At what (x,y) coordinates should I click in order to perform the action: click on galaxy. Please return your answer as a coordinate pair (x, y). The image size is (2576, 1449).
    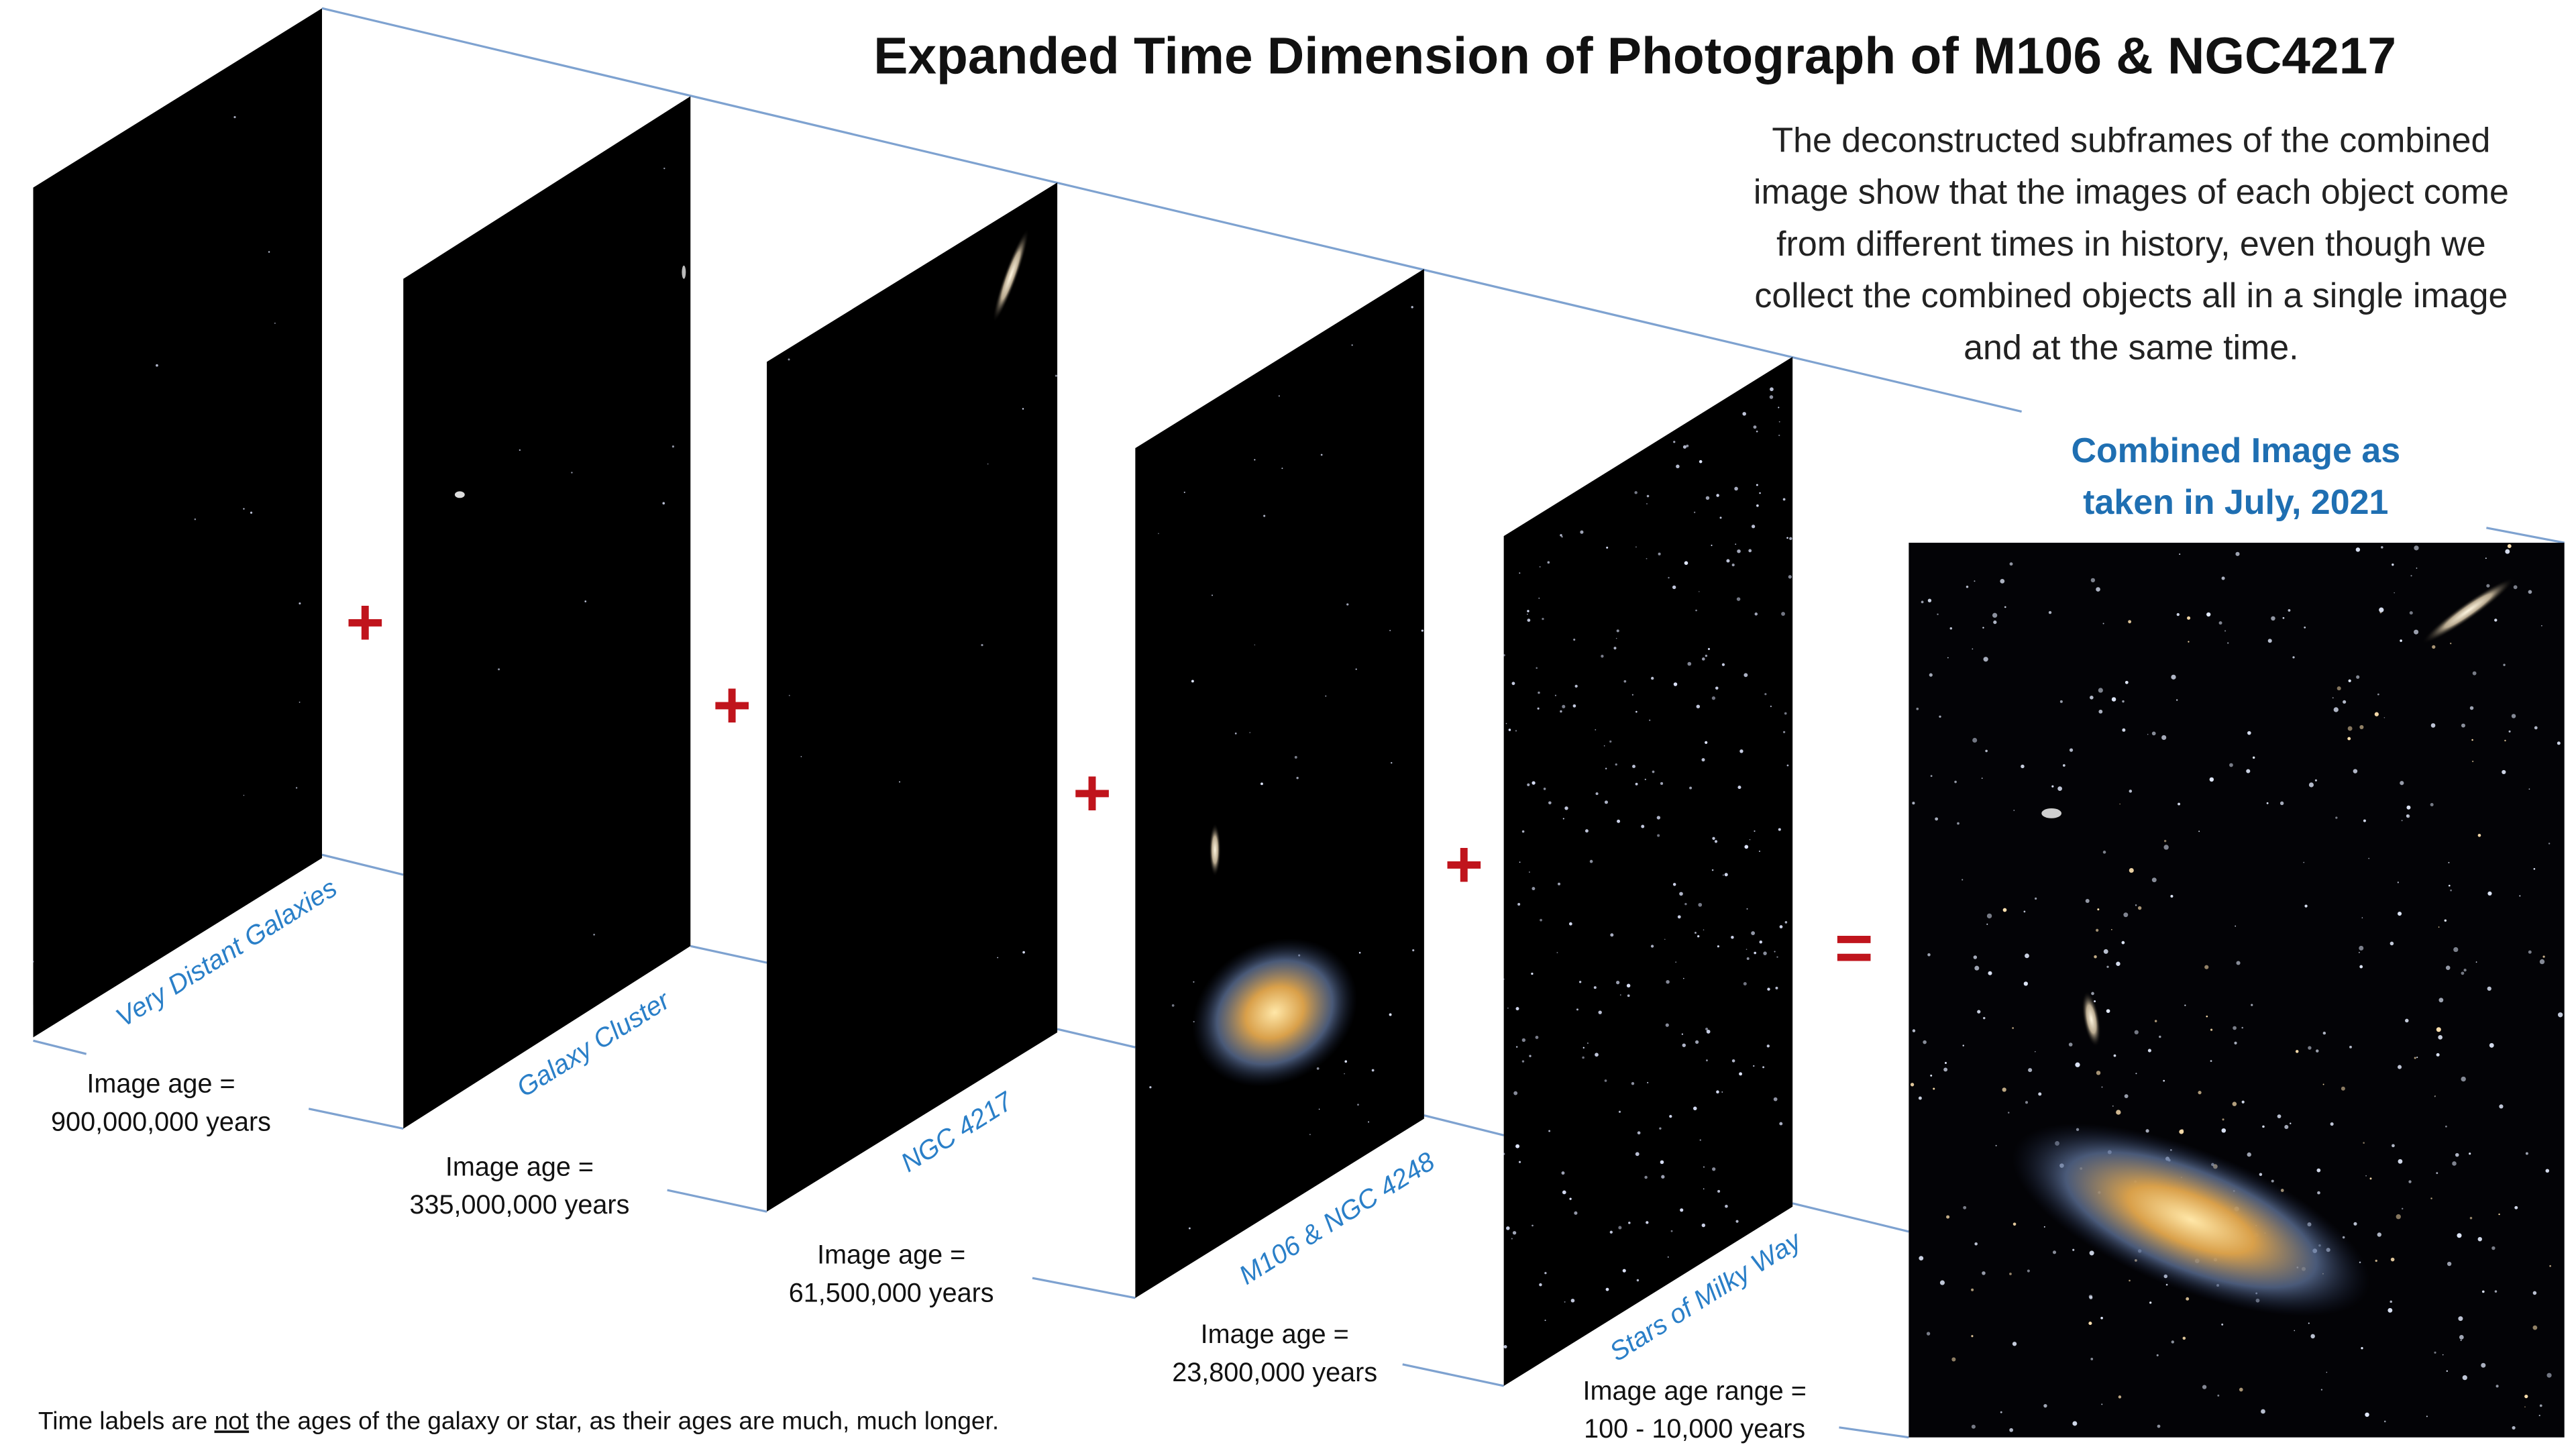
    Looking at the image, I should click on (1215, 850).